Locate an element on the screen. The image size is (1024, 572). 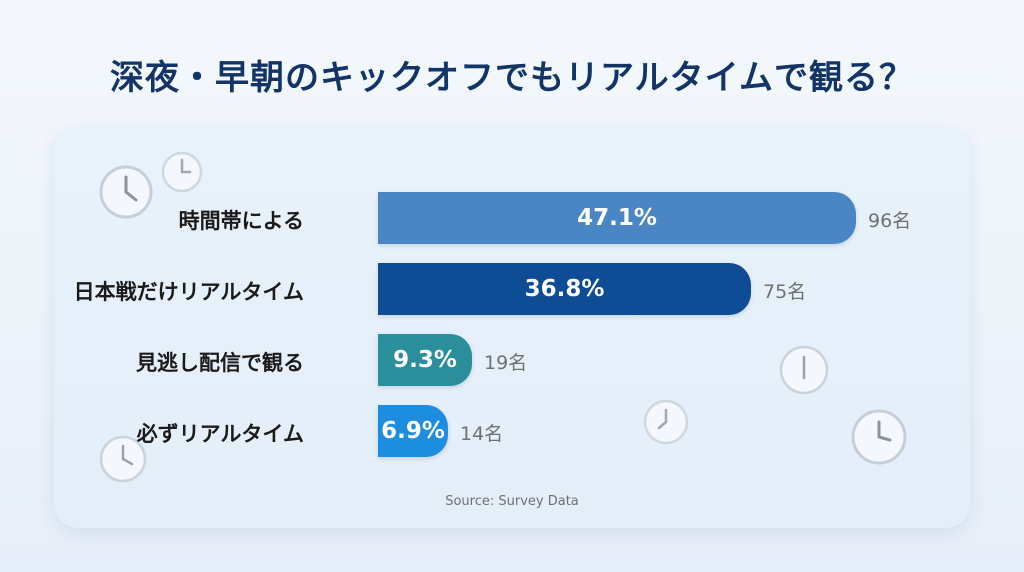
bar-value-label: 47.1% is located at coordinates (617, 218).